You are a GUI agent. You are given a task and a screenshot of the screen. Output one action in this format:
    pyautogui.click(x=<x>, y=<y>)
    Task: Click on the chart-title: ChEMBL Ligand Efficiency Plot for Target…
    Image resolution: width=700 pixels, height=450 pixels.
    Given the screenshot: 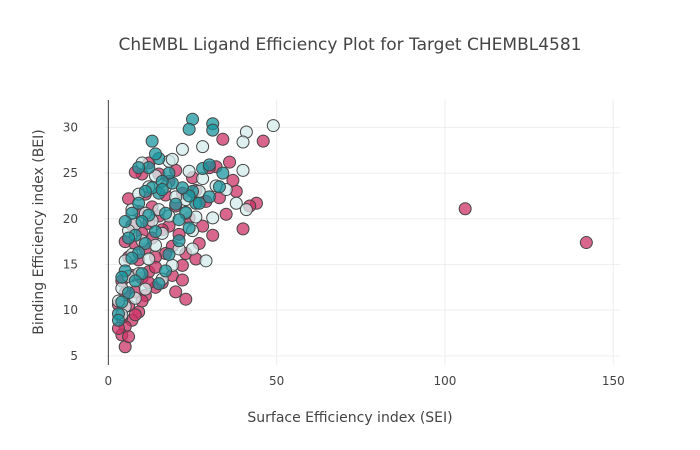 What is the action you would take?
    pyautogui.click(x=350, y=45)
    